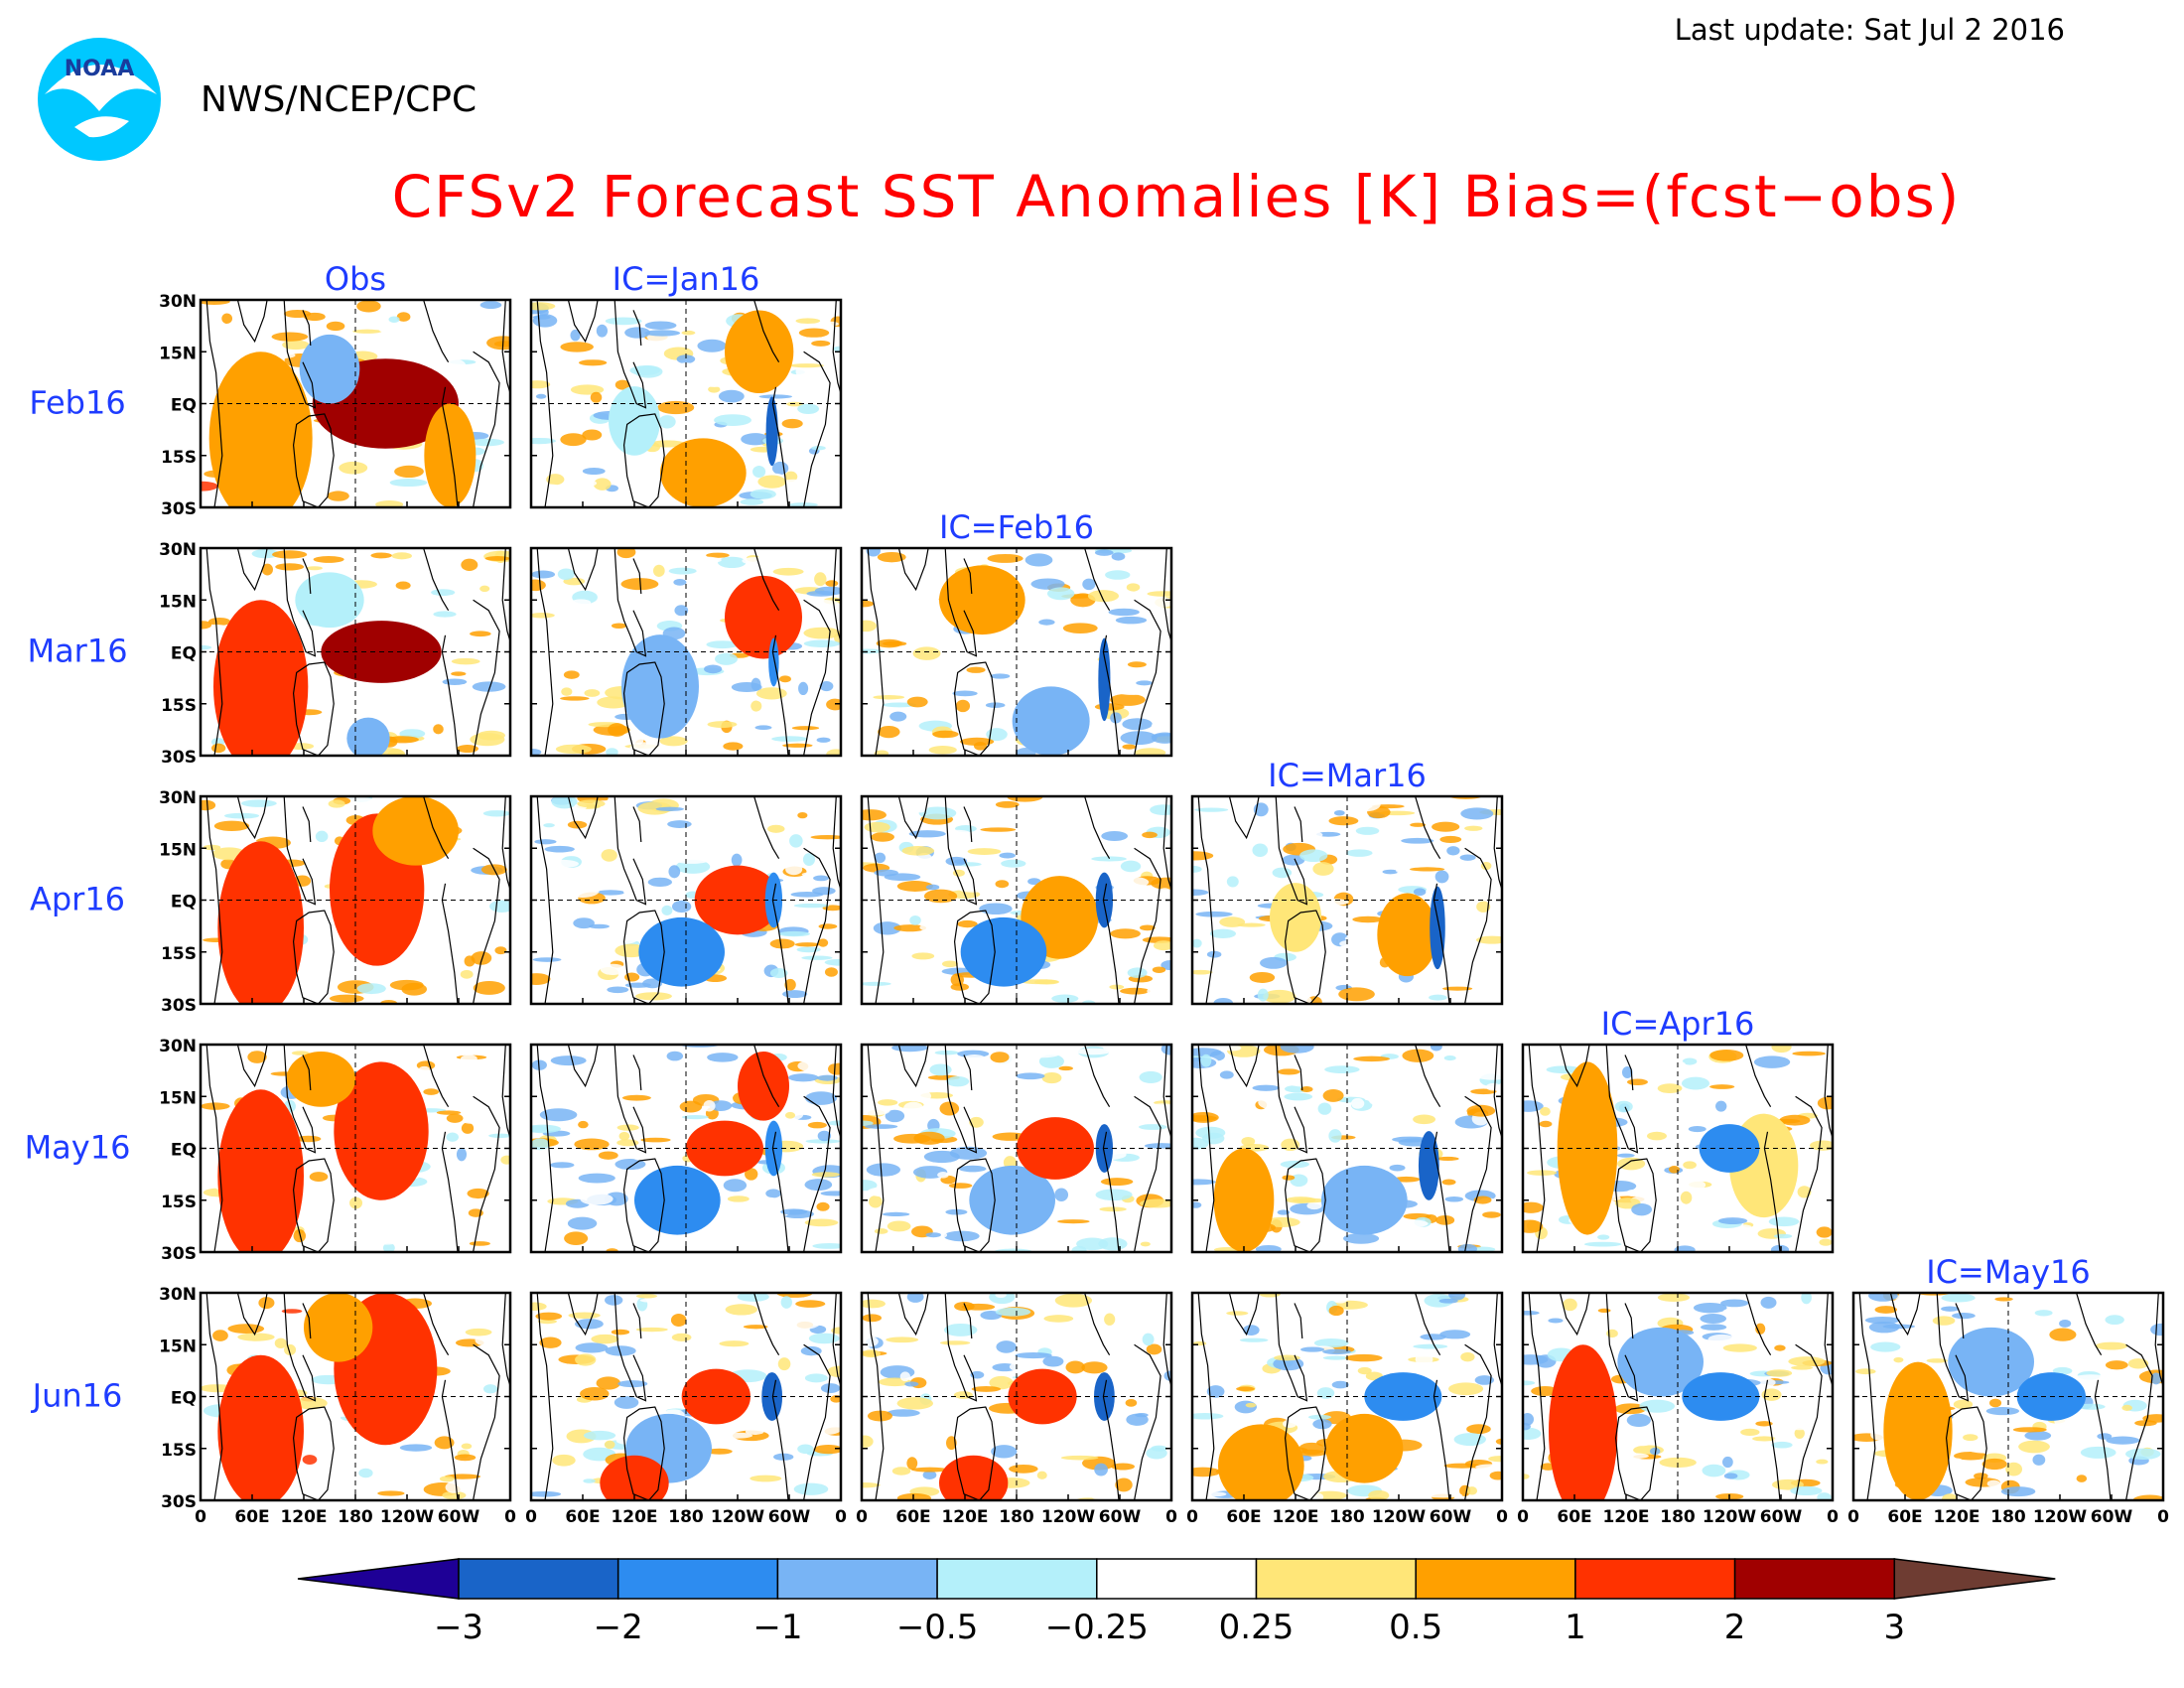  Describe the element at coordinates (178, 602) in the screenshot. I see `lat-tick-label: 15N` at that location.